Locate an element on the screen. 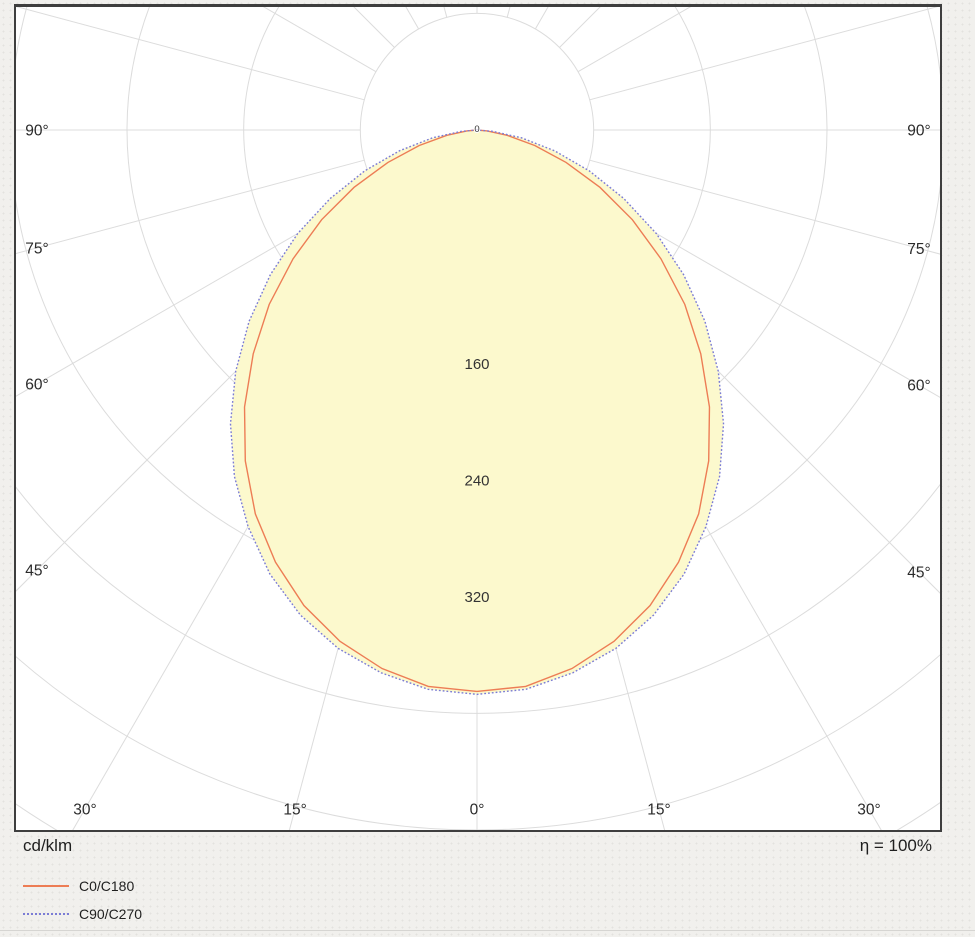 The width and height of the screenshot is (975, 937). c0-c180-line-swatch is located at coordinates (46, 886).